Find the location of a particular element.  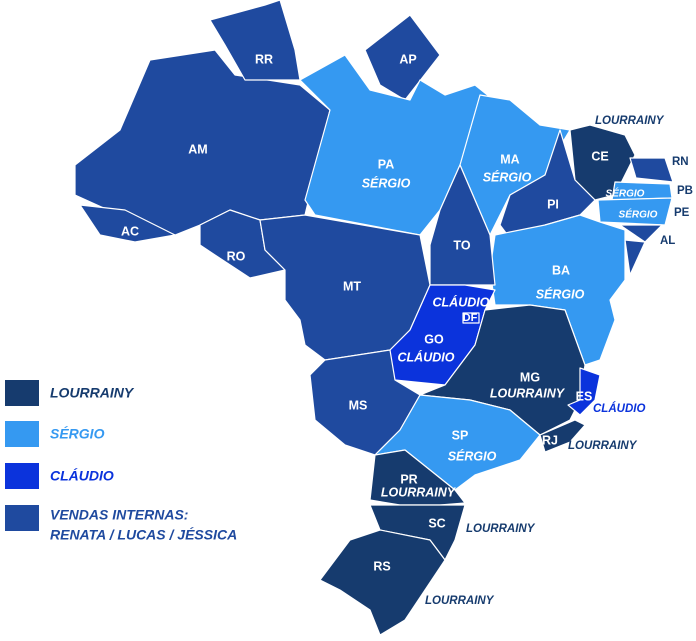

state-label: PR is located at coordinates (408, 479).